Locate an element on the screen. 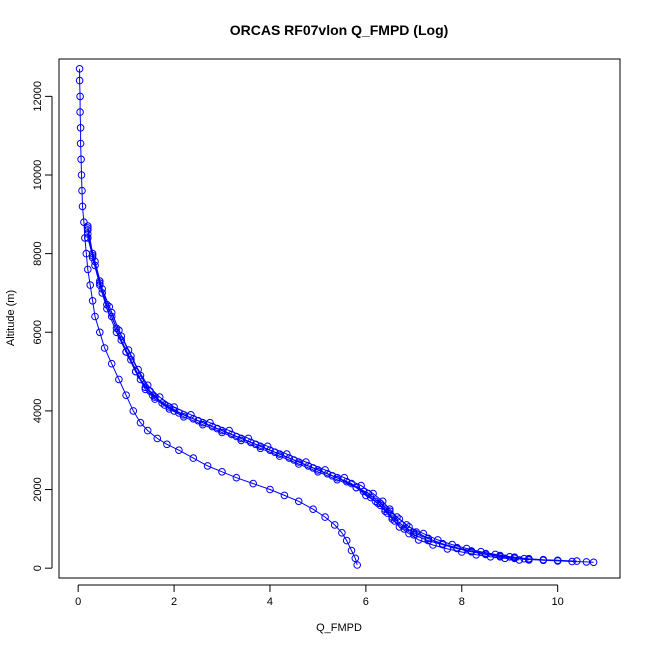 The height and width of the screenshot is (650, 650). y-tick-label: 6000 is located at coordinates (38, 332).